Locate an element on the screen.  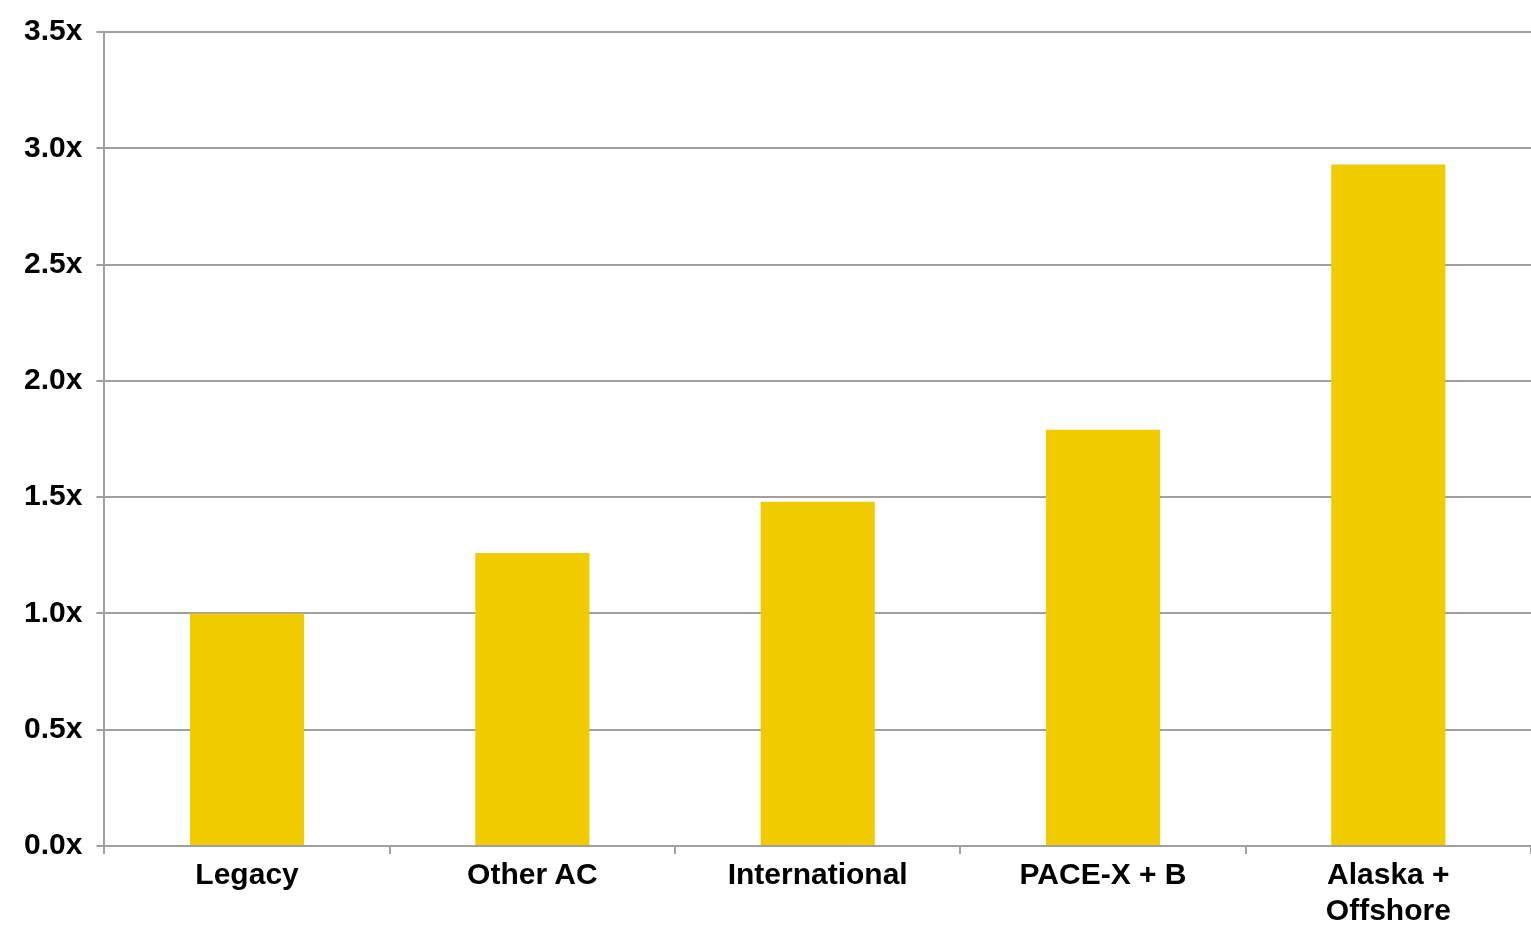
y-tick-label: 1.5x is located at coordinates (53, 495).